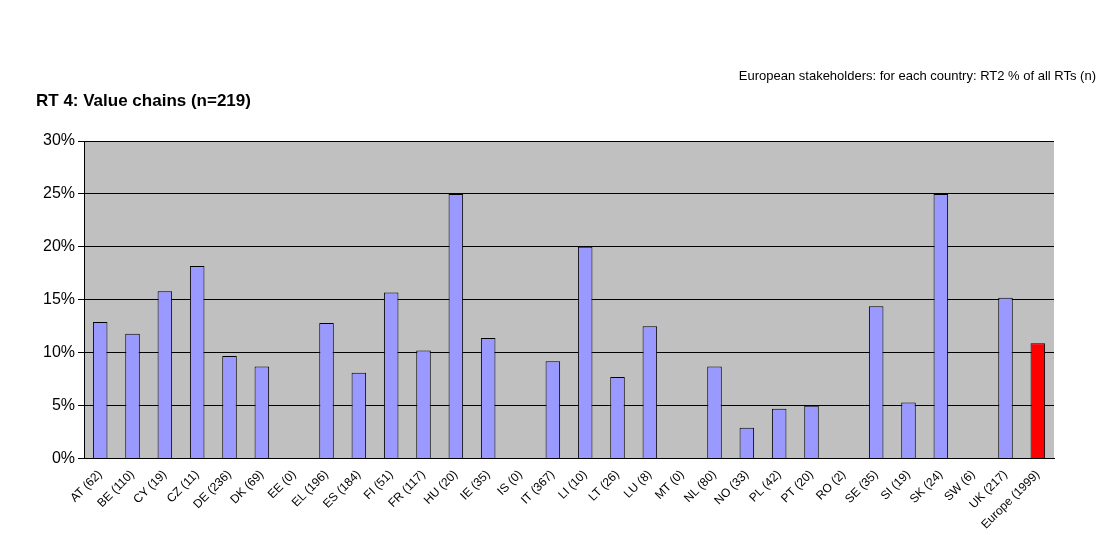 The image size is (1106, 535). What do you see at coordinates (59, 193) in the screenshot?
I see `y-tick-label: 25%` at bounding box center [59, 193].